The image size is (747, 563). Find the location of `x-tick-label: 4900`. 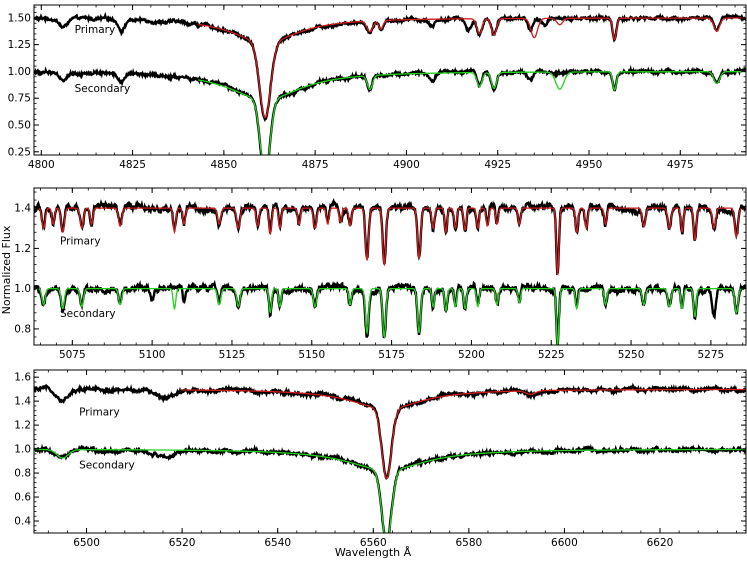

x-tick-label: 4900 is located at coordinates (406, 165).